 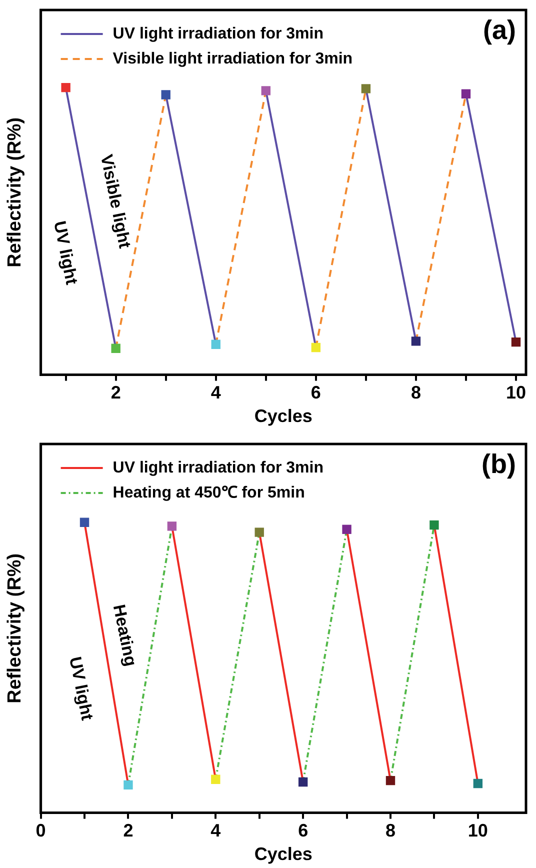 I want to click on legend-label: Heating at 450℃ for 5min, so click(x=208, y=493).